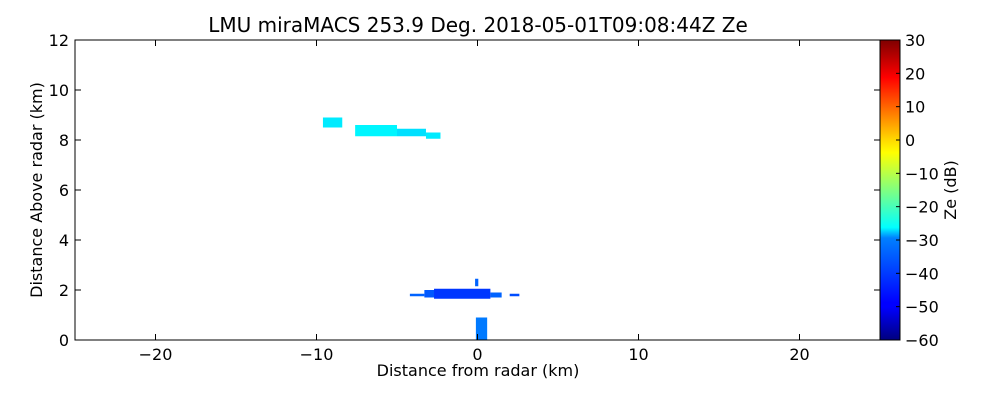  Describe the element at coordinates (922, 340) in the screenshot. I see `colorbar-tick-label: −60` at that location.